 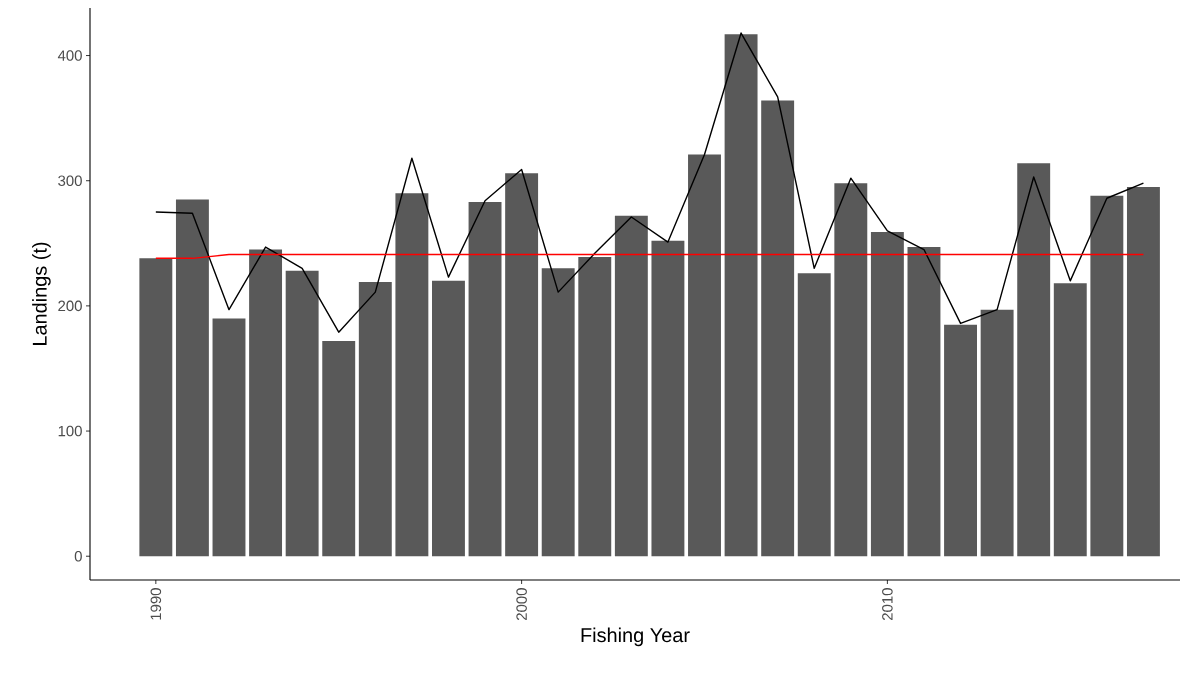 What do you see at coordinates (70, 306) in the screenshot?
I see `y-tick-label: 200` at bounding box center [70, 306].